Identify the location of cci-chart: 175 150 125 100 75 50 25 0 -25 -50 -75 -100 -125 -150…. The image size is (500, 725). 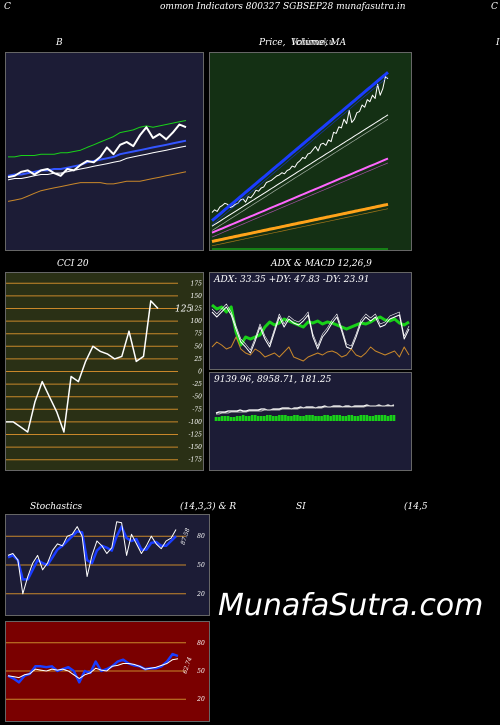
(104, 372).